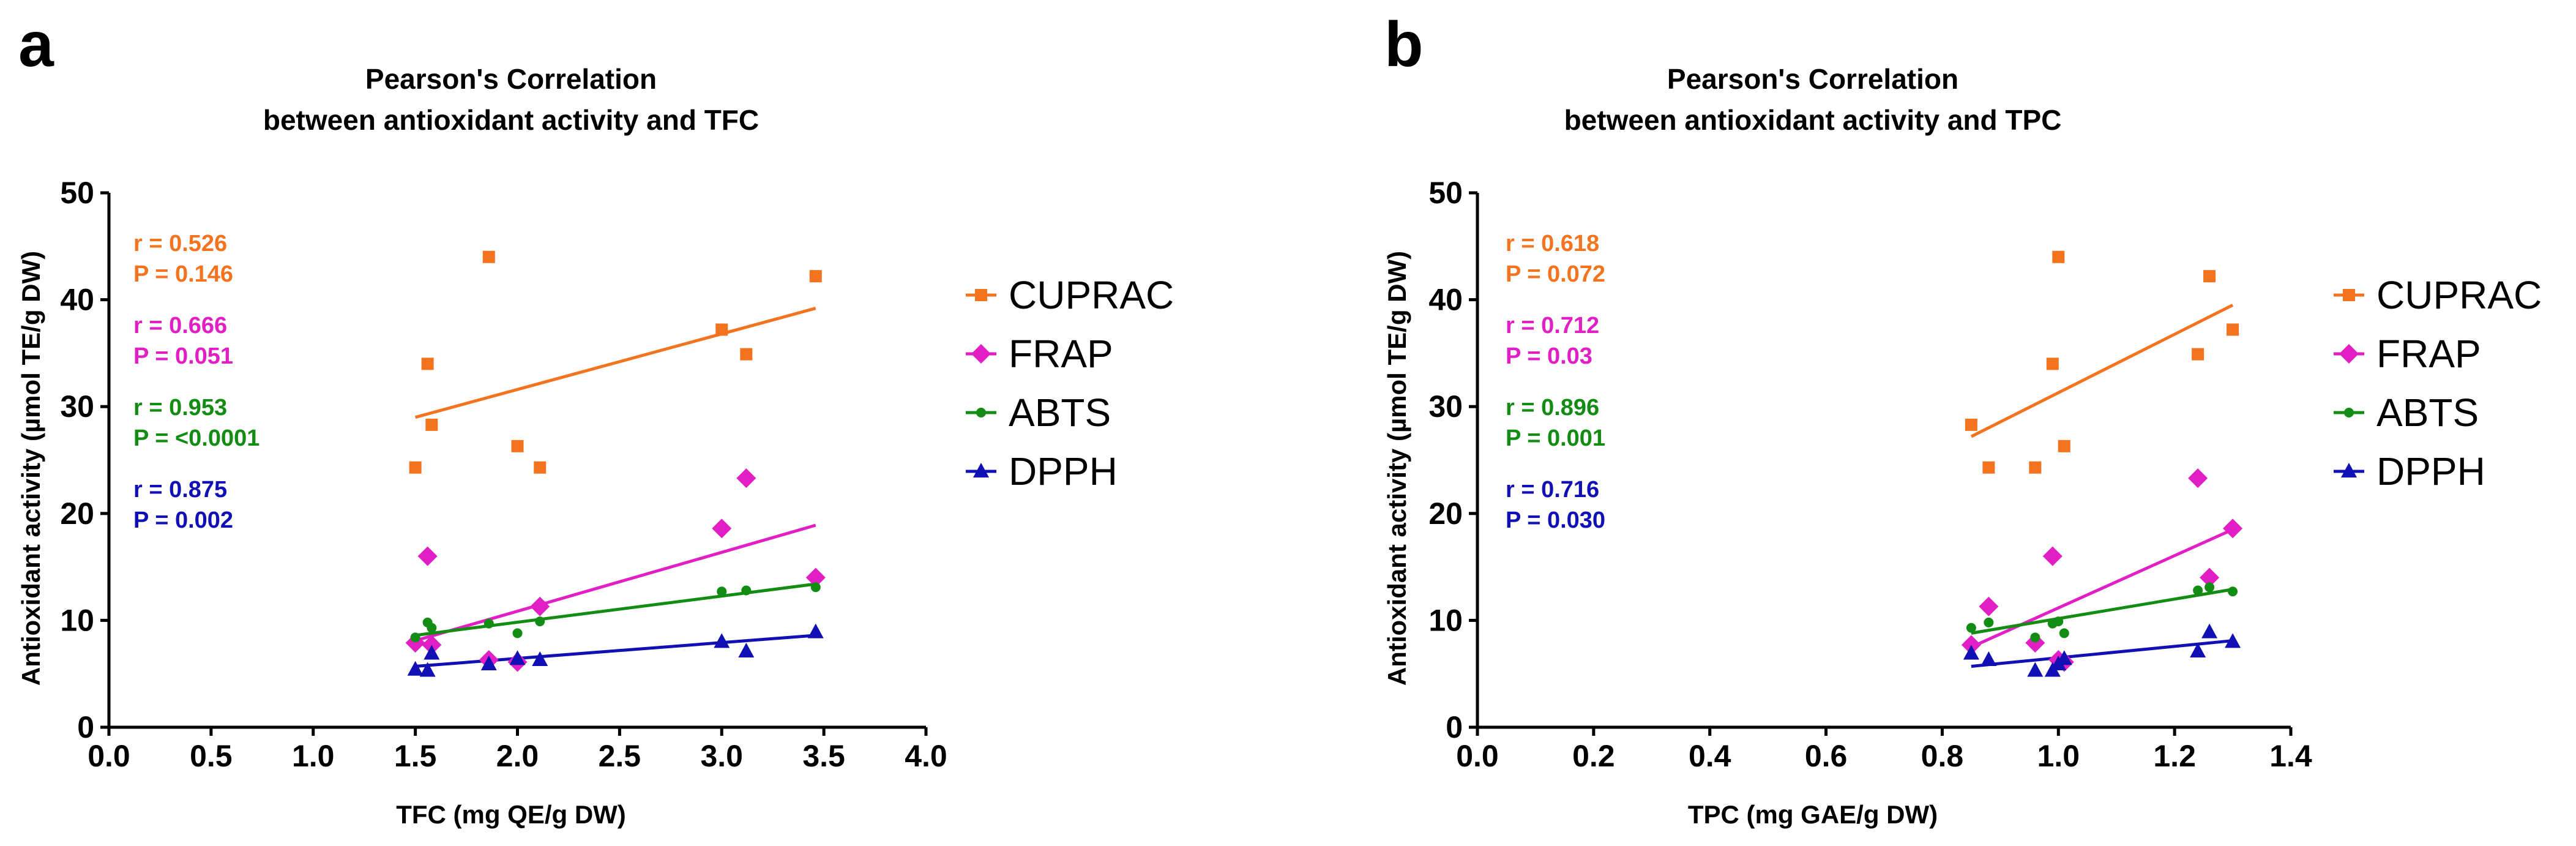 The height and width of the screenshot is (846, 2576). I want to click on x-tick-label: 0.5, so click(211, 756).